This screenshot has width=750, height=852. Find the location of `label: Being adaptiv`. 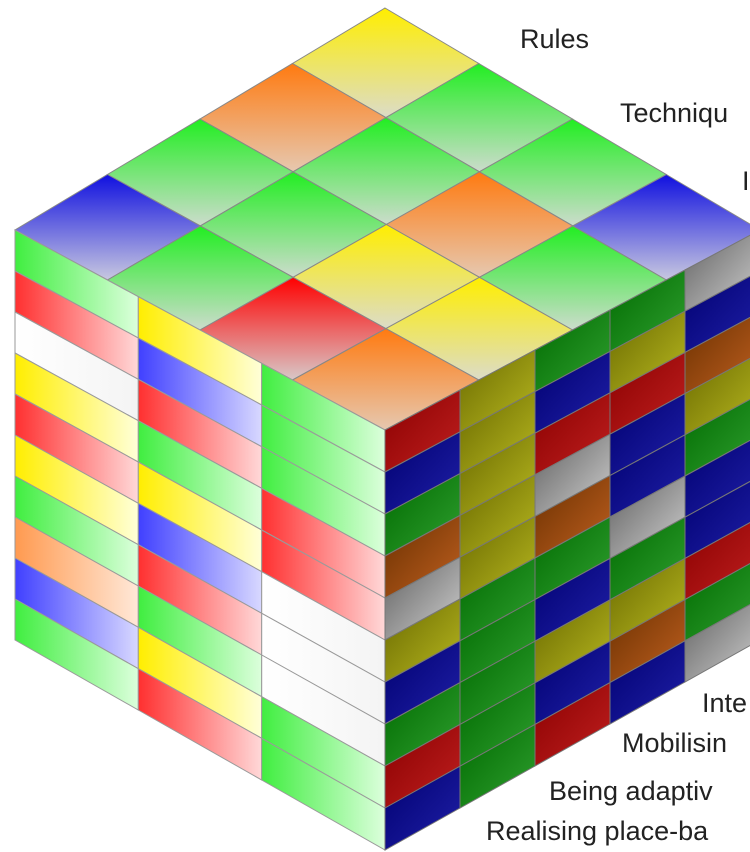

label: Being adaptiv is located at coordinates (631, 791).